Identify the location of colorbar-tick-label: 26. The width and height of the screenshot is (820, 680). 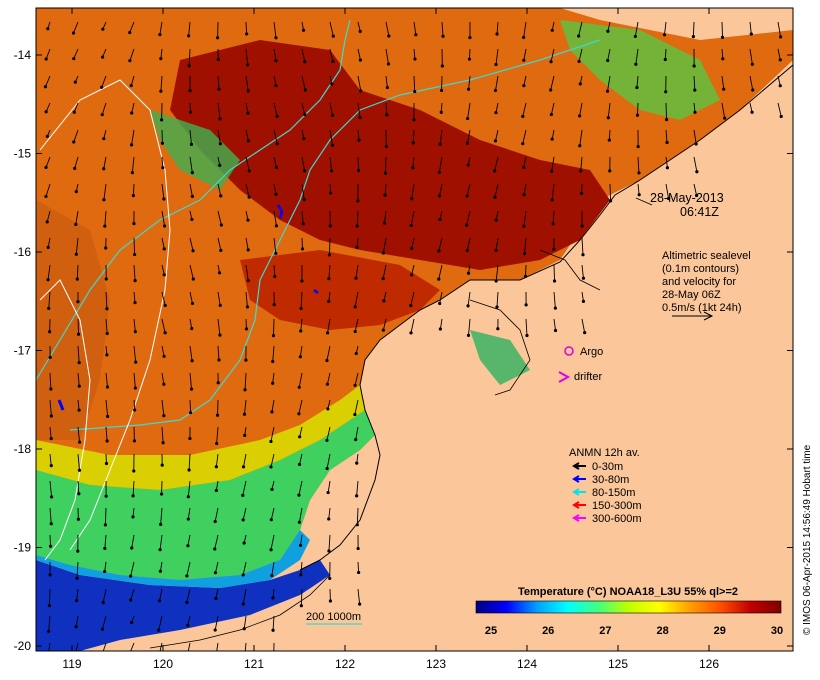
(548, 631).